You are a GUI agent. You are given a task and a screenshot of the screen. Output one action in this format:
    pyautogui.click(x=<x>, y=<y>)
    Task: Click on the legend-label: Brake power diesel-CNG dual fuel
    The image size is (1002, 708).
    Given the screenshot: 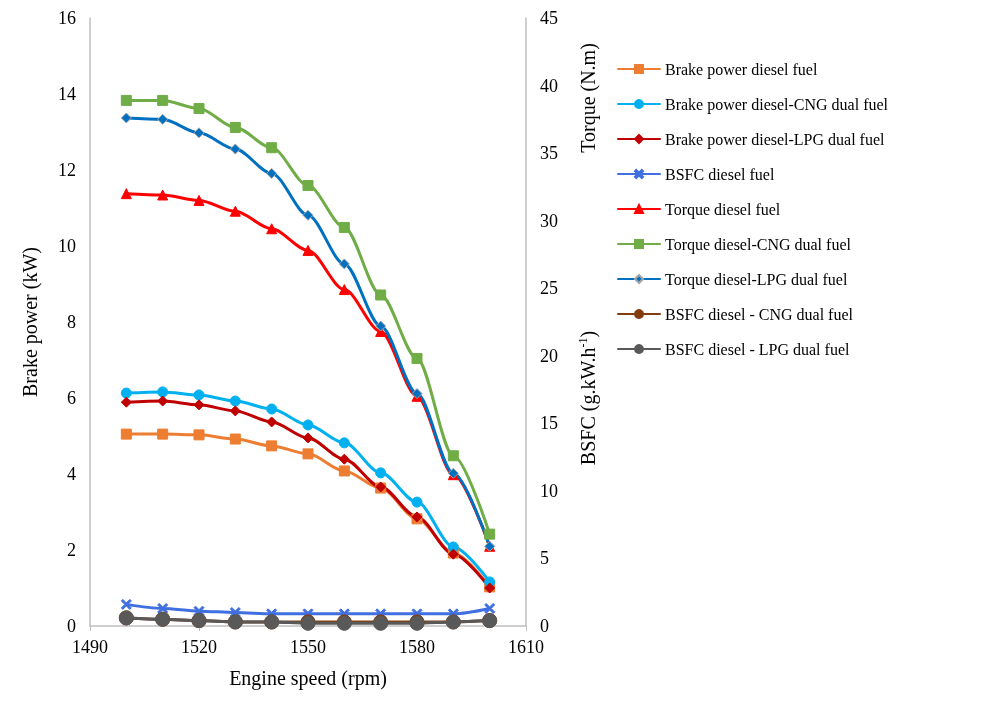 What is the action you would take?
    pyautogui.click(x=777, y=104)
    